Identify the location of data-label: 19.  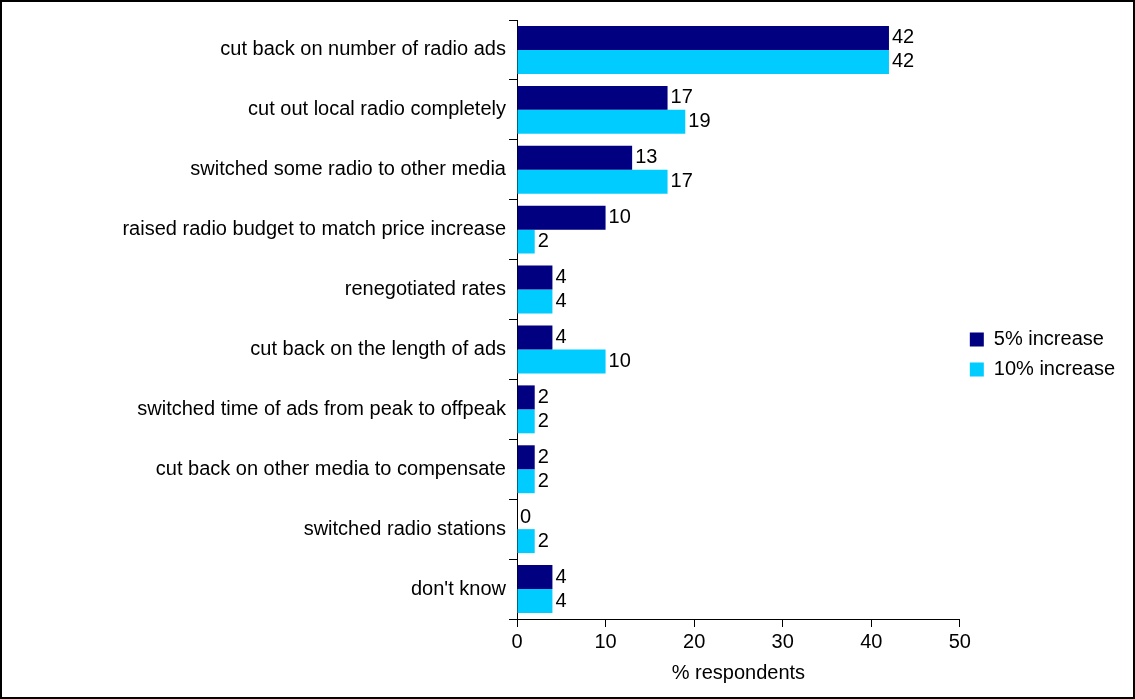
(699, 120).